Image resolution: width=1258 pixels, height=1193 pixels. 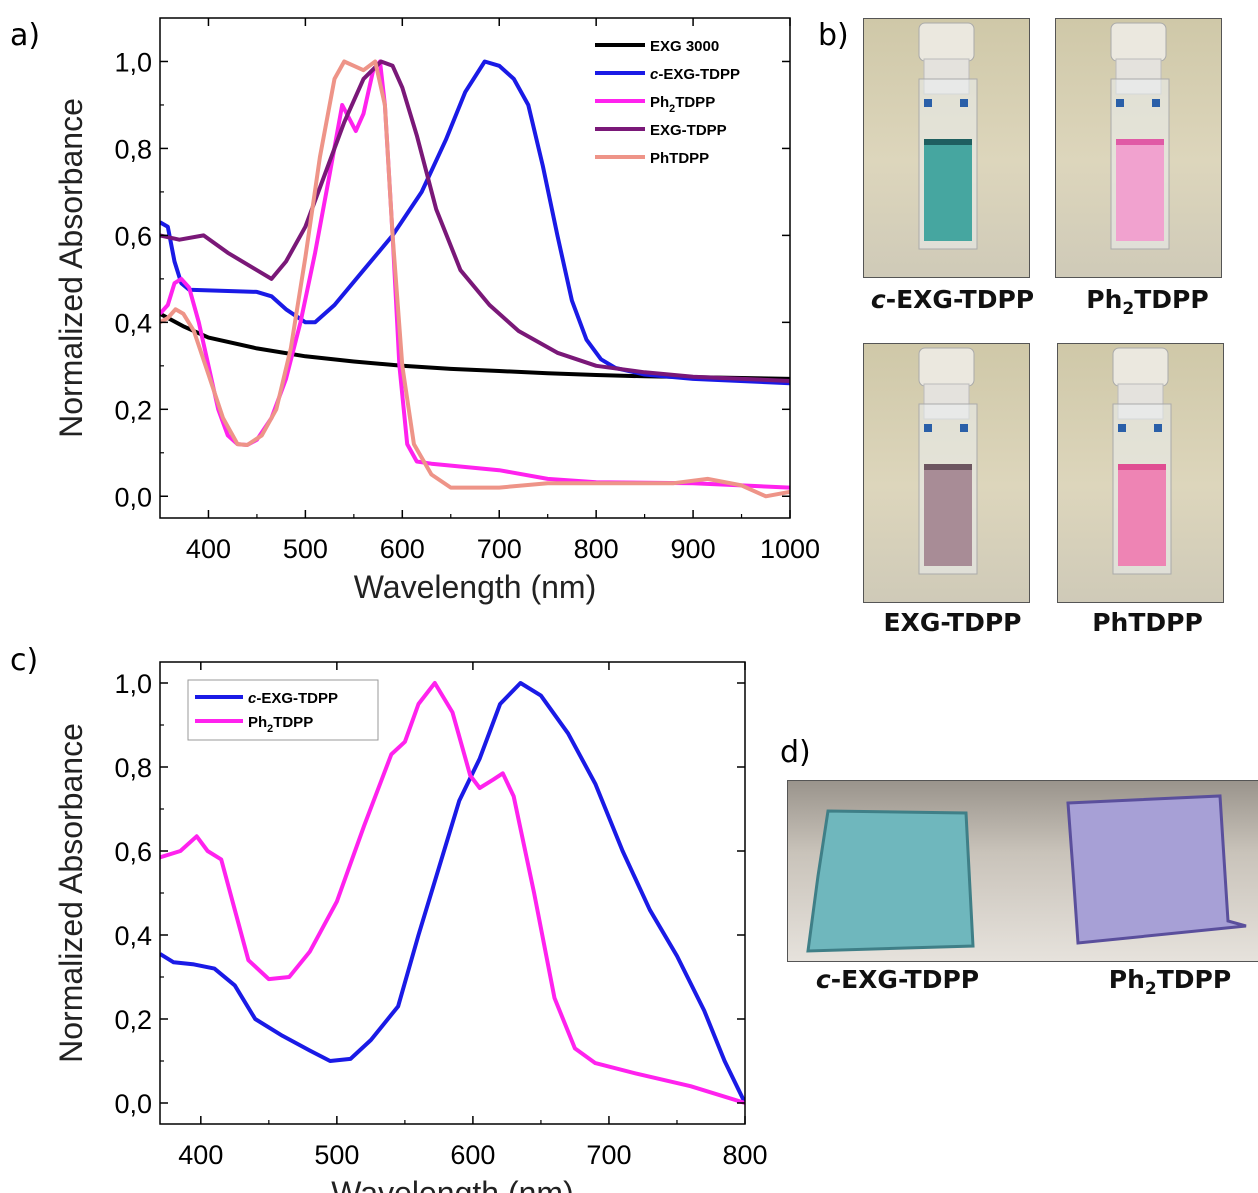 What do you see at coordinates (280, 724) in the screenshot?
I see `legend-label-1: Ph2TDPP` at bounding box center [280, 724].